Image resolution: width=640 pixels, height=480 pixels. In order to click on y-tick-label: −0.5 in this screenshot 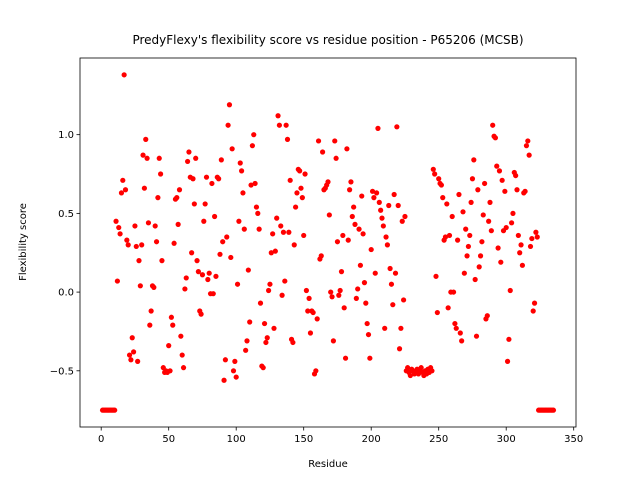, I will do `click(62, 371)`.